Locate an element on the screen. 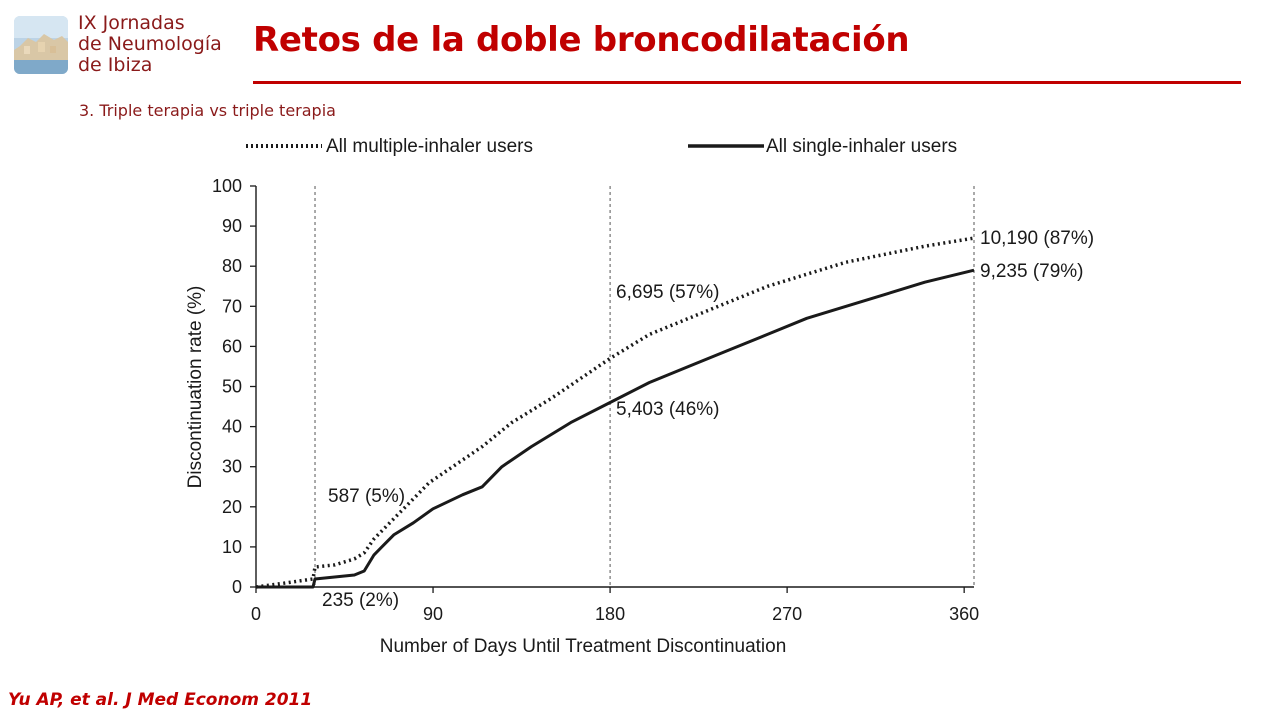 The image size is (1280, 720). y-tick-label: 60 is located at coordinates (232, 346).